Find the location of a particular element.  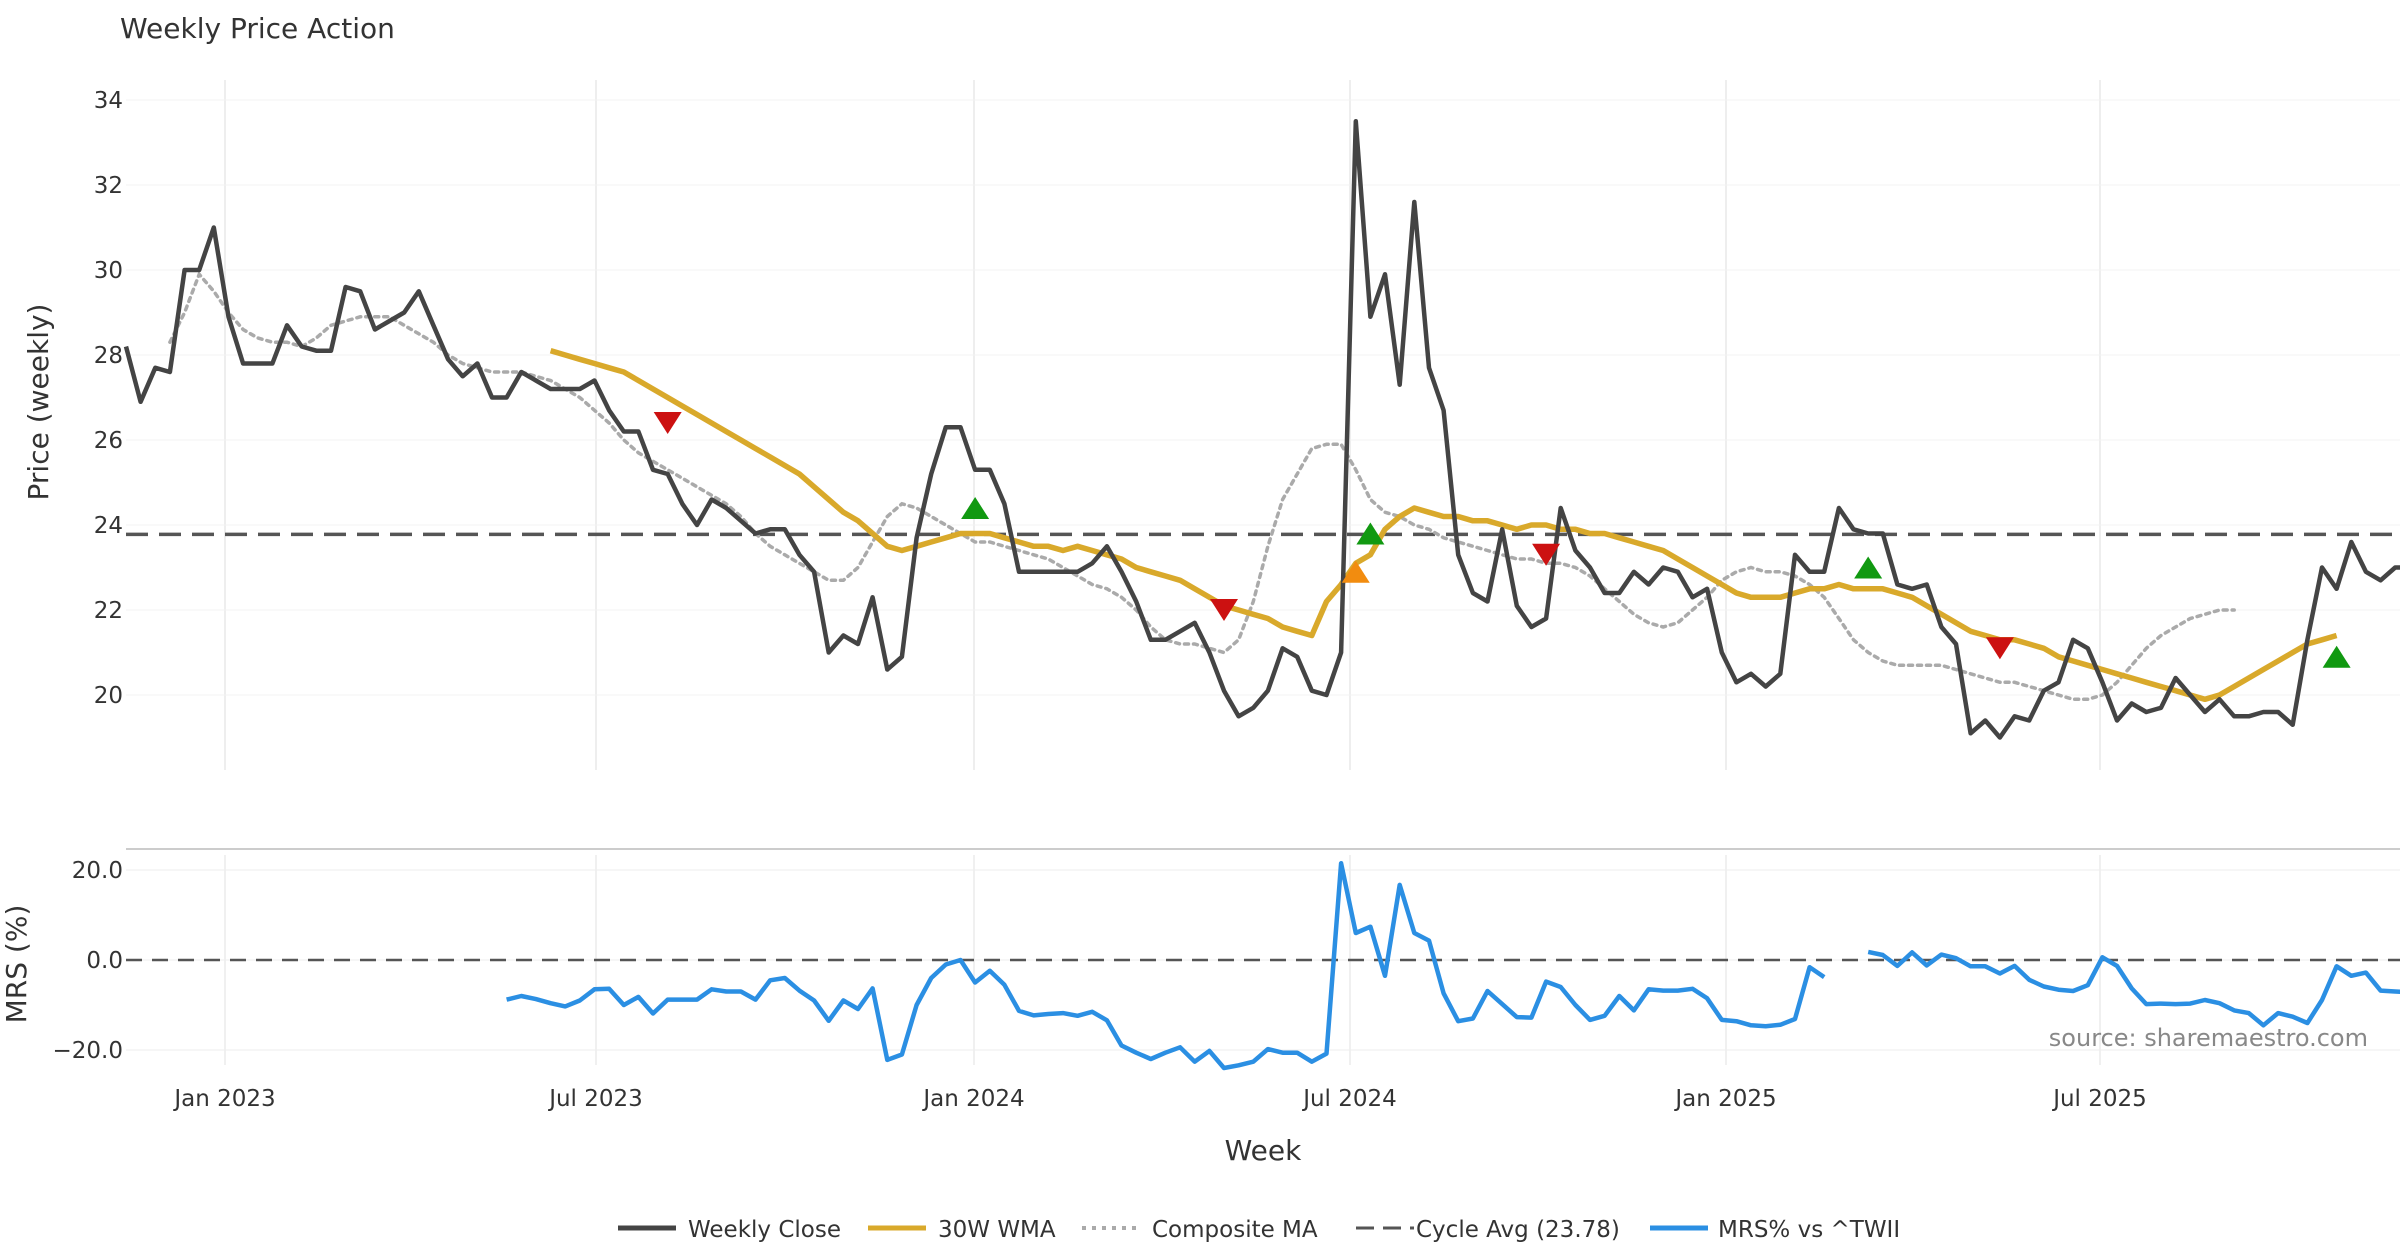

legend-label-weekly-close: Weekly Close is located at coordinates (764, 1230).